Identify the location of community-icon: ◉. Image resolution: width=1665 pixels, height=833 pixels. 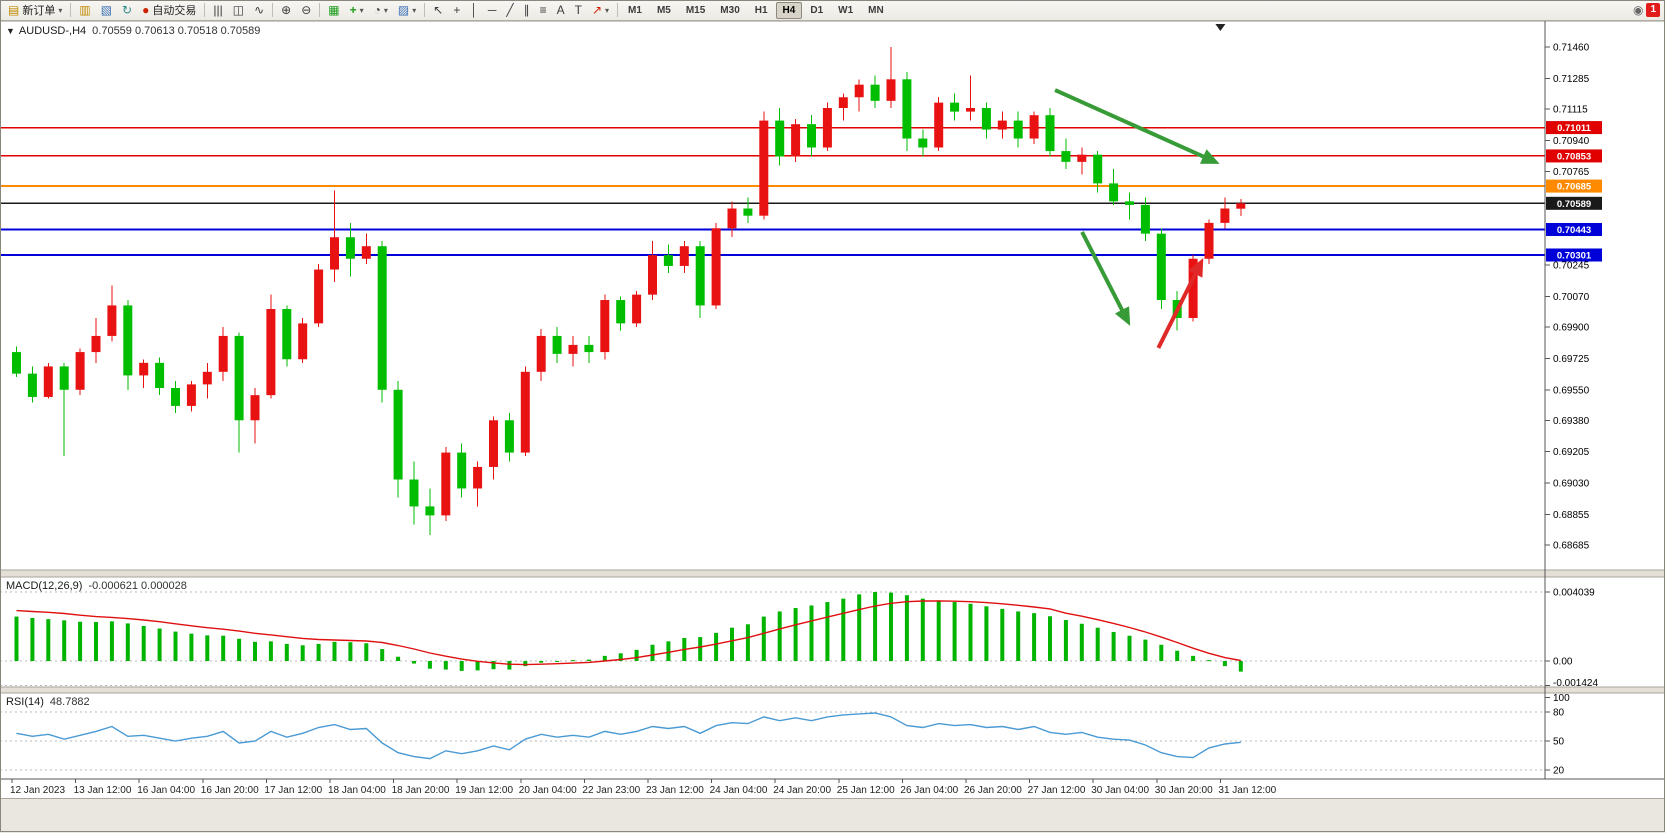
(1638, 9).